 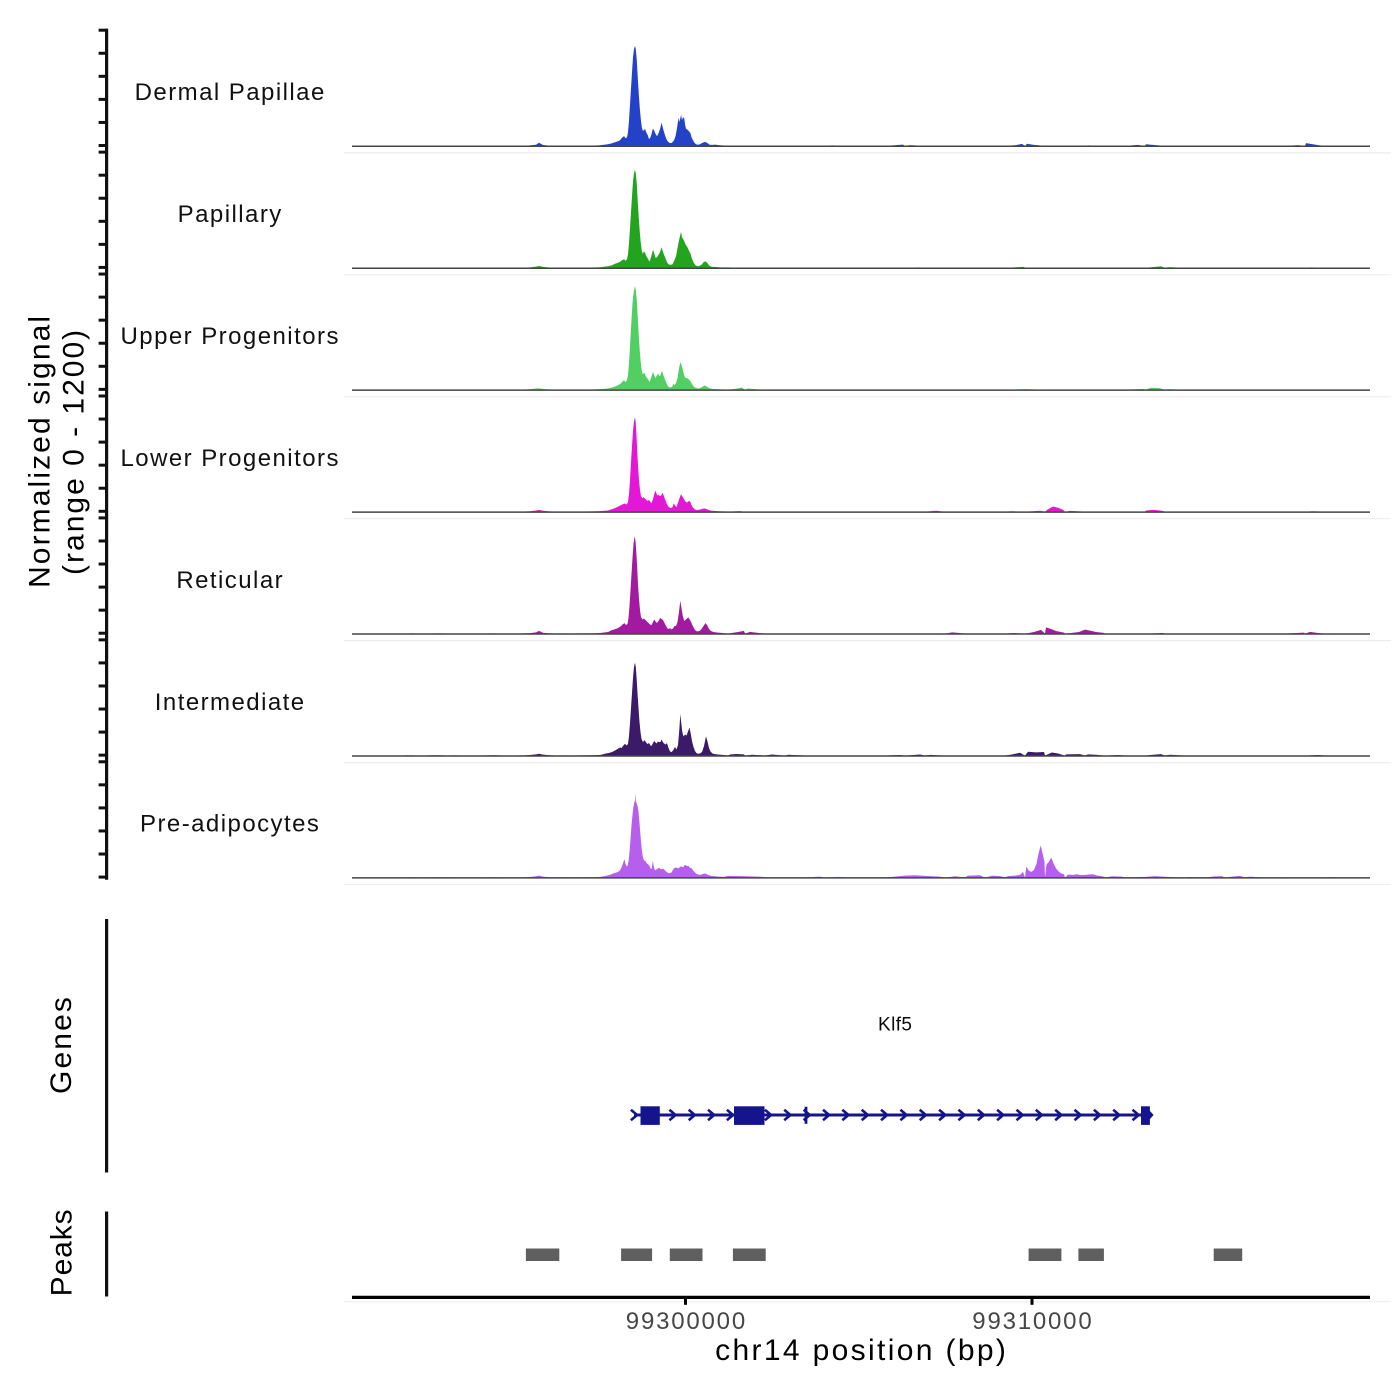 What do you see at coordinates (230, 214) in the screenshot?
I see `svg-text: Papillary` at bounding box center [230, 214].